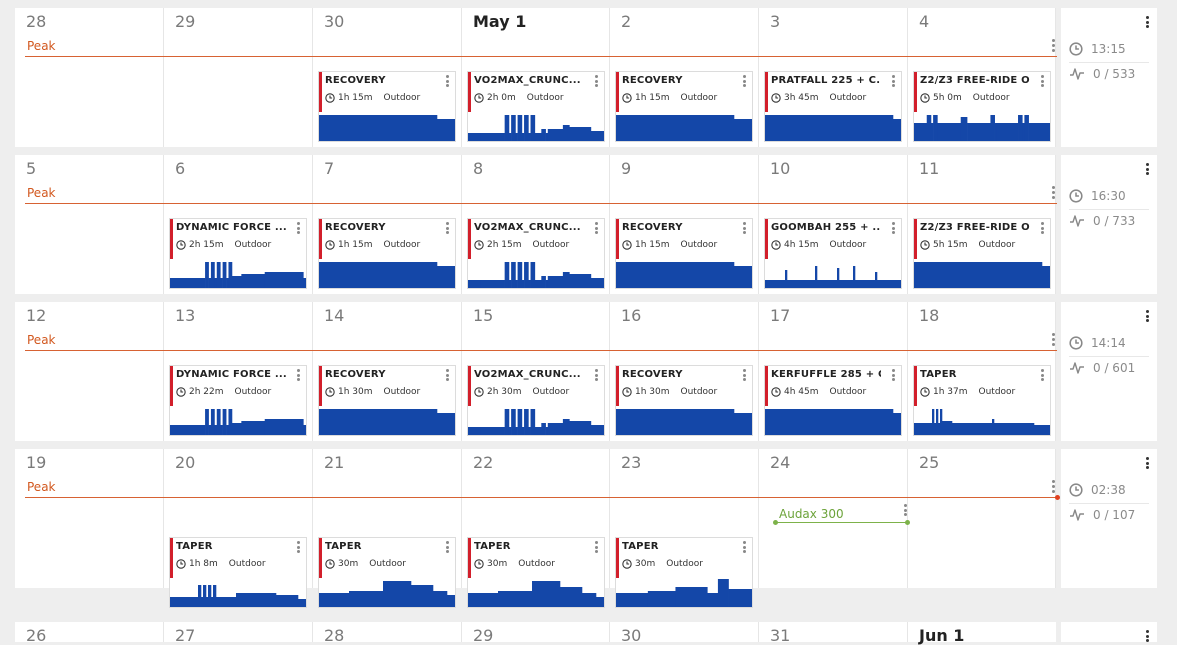  What do you see at coordinates (238, 518) in the screenshot?
I see `day-cell: 20` at bounding box center [238, 518].